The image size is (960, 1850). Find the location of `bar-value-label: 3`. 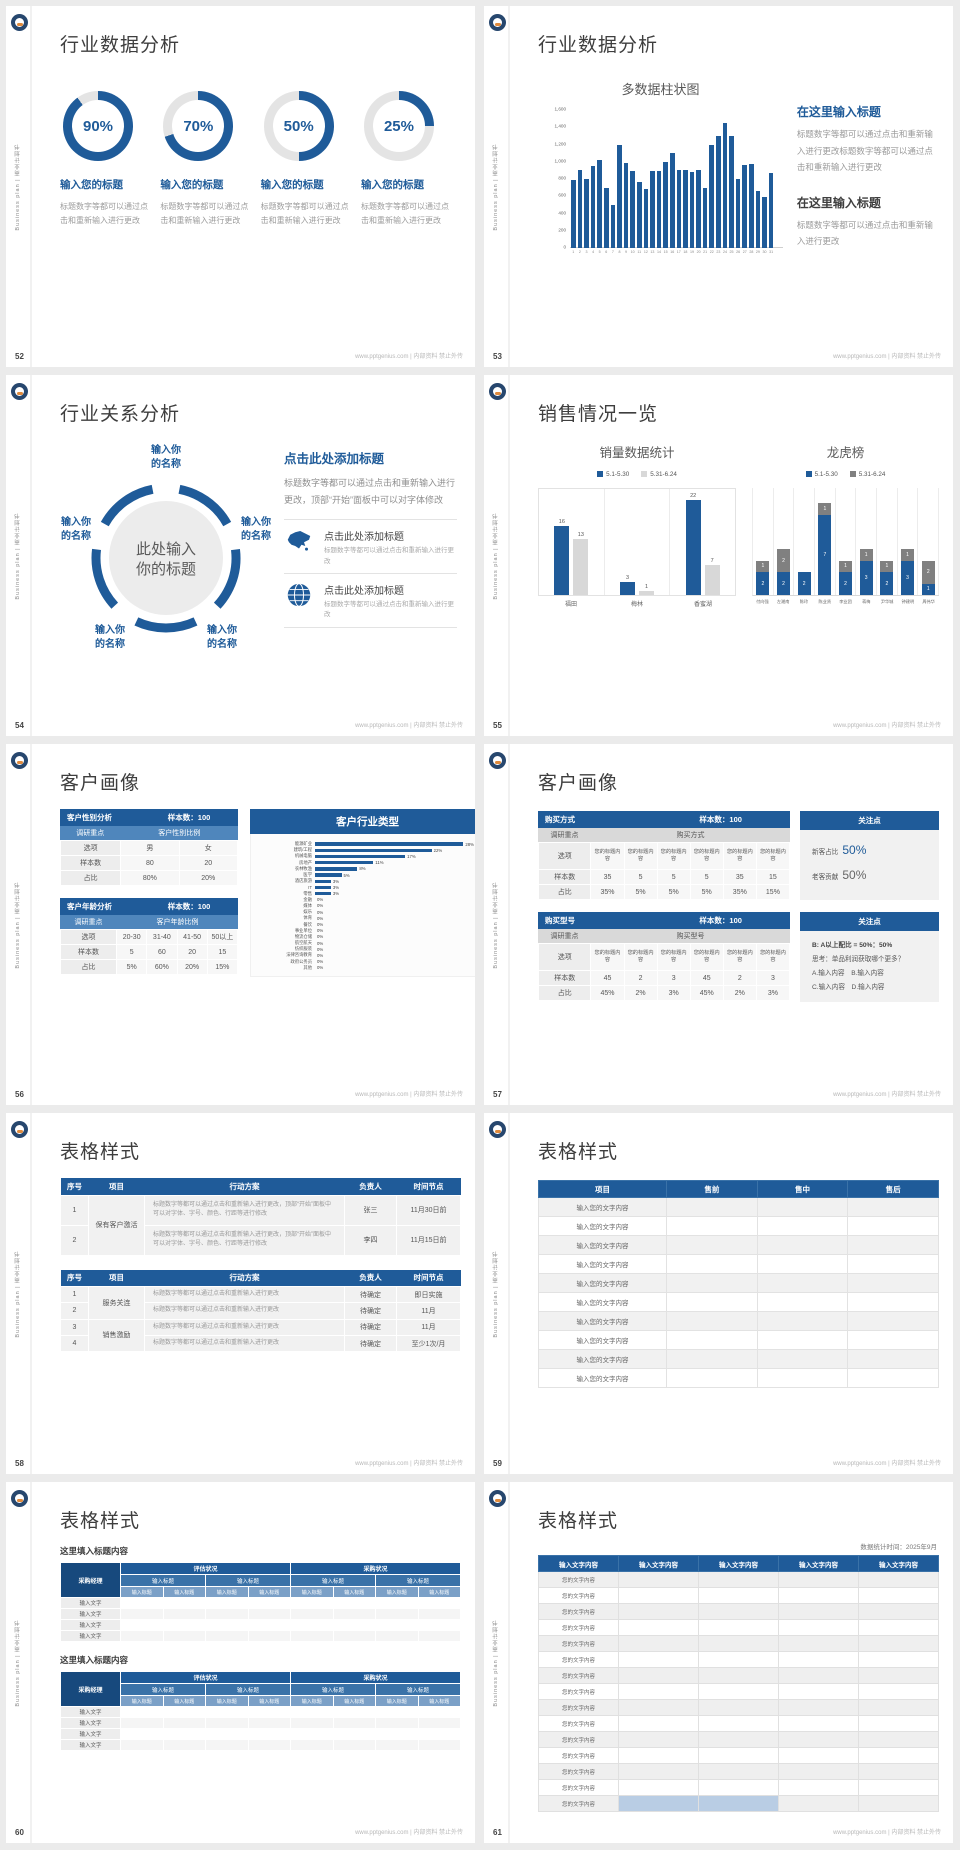

bar-value-label: 3 is located at coordinates (627, 578).